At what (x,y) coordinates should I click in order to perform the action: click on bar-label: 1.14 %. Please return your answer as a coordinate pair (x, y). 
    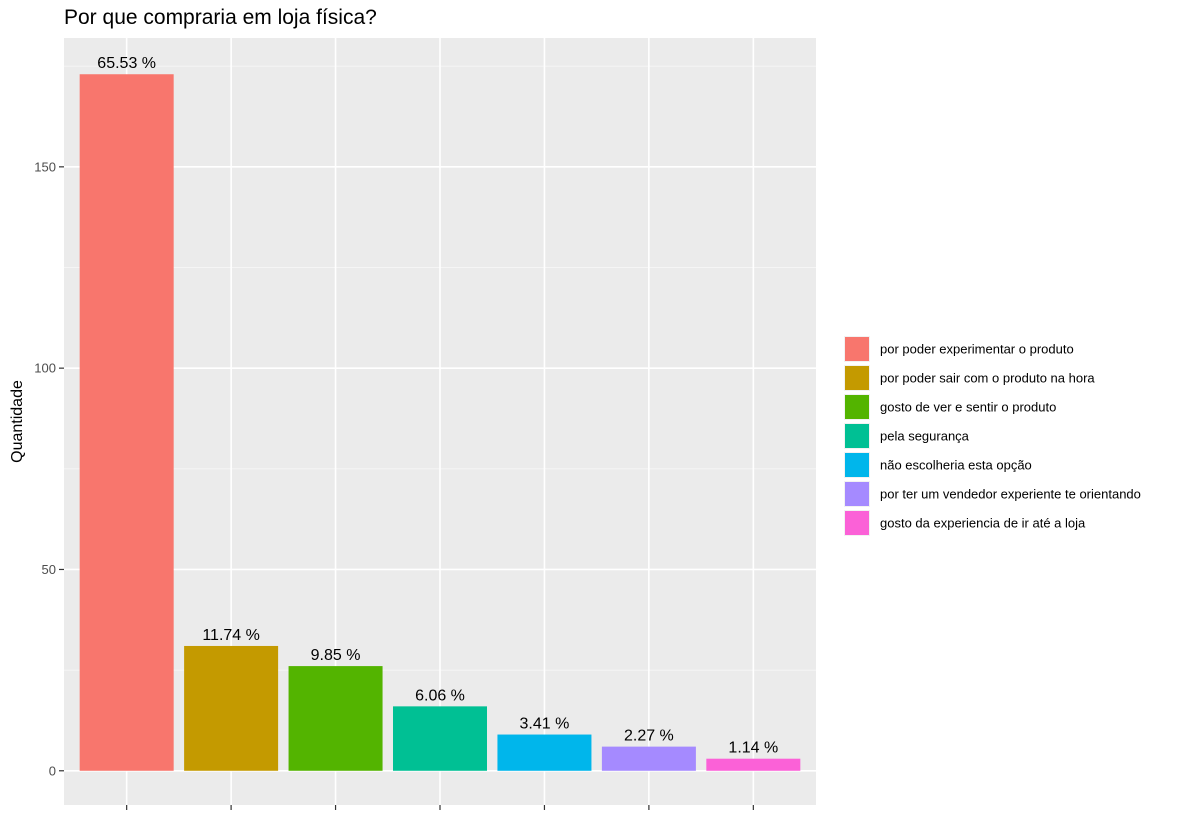
    Looking at the image, I should click on (753, 748).